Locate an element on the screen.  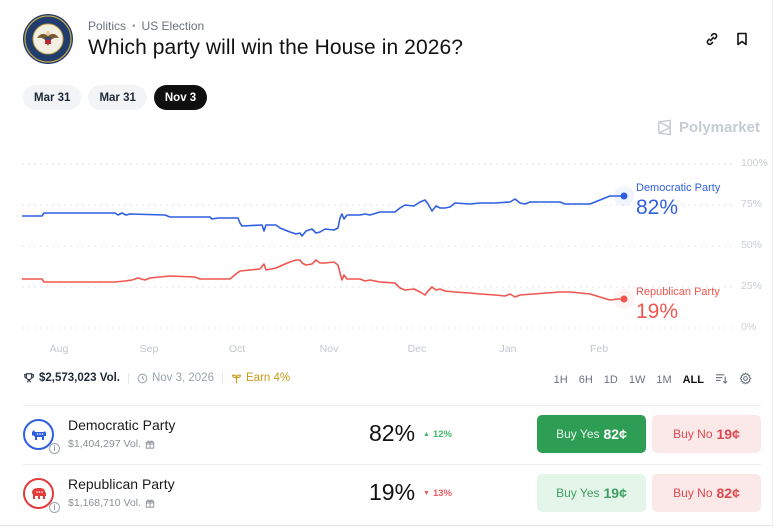
settings-gear-icon is located at coordinates (745, 380).